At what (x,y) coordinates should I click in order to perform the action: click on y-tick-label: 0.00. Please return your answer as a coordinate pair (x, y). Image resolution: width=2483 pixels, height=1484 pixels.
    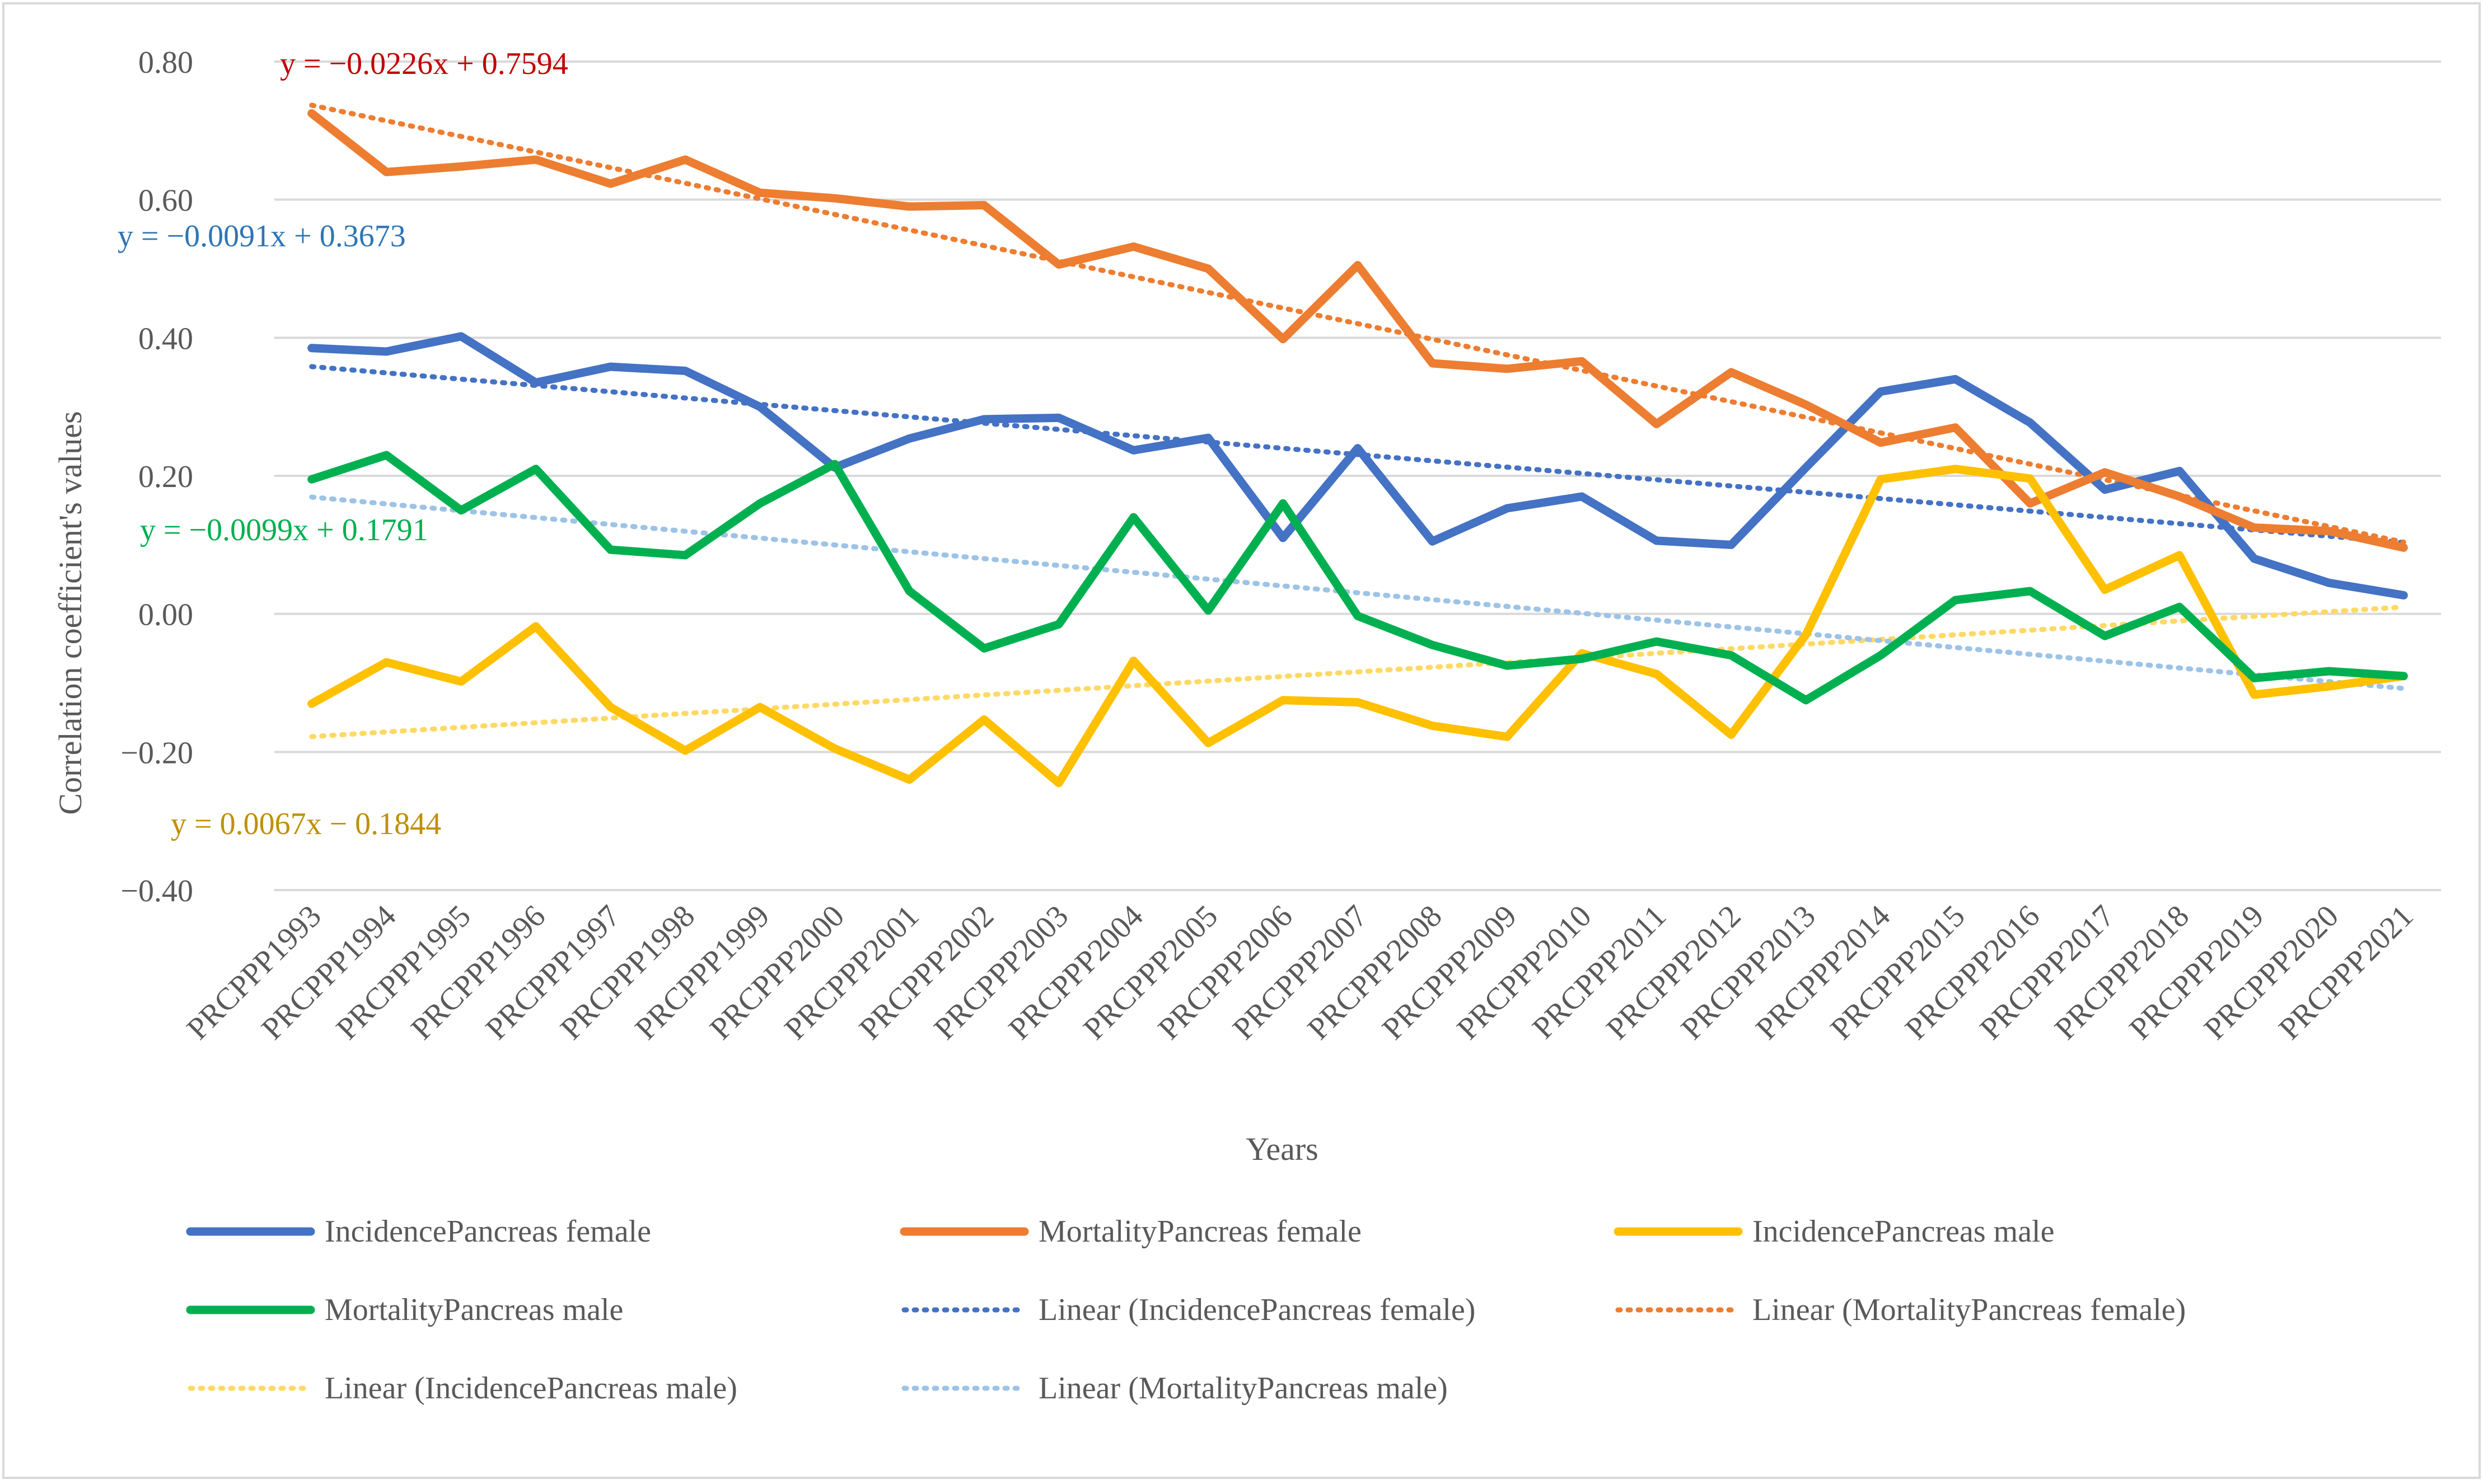
    Looking at the image, I should click on (165, 615).